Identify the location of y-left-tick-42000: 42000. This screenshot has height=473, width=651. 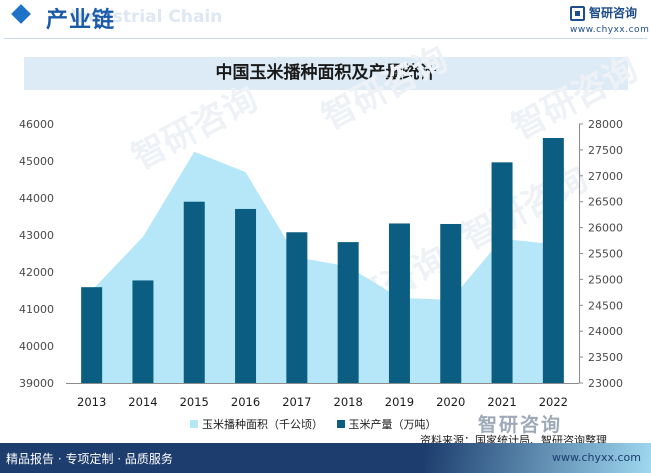
(36, 272).